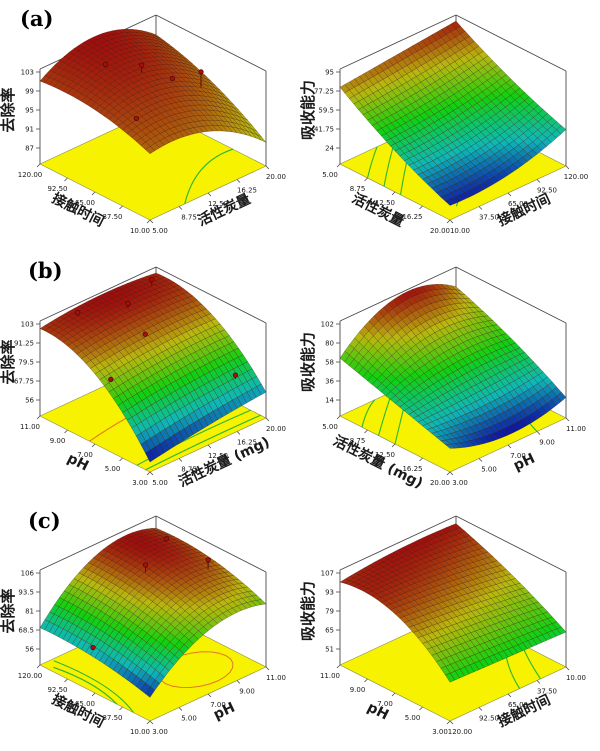 The width and height of the screenshot is (600, 751). What do you see at coordinates (324, 130) in the screenshot?
I see `svg-text: 41.75` at bounding box center [324, 130].